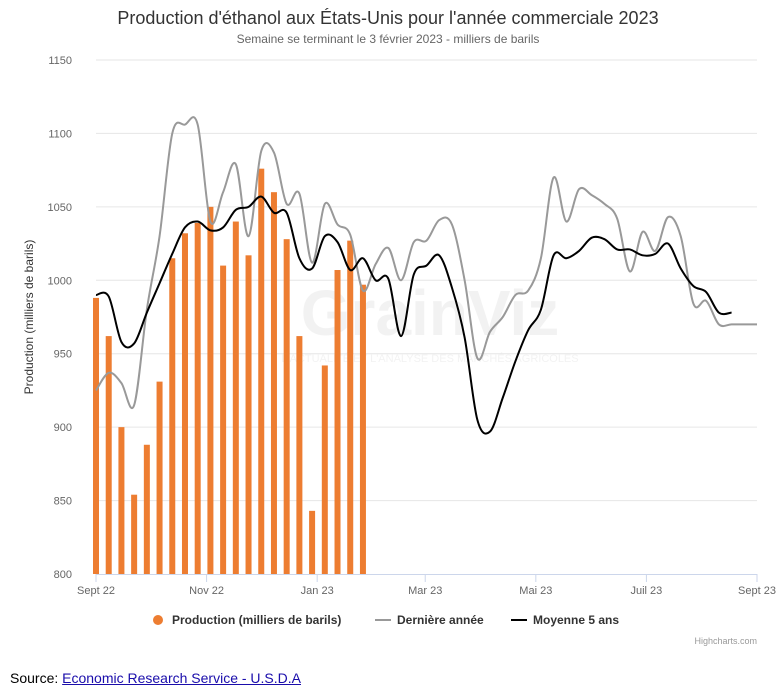  I want to click on y-tick-label: 1100, so click(60, 134).